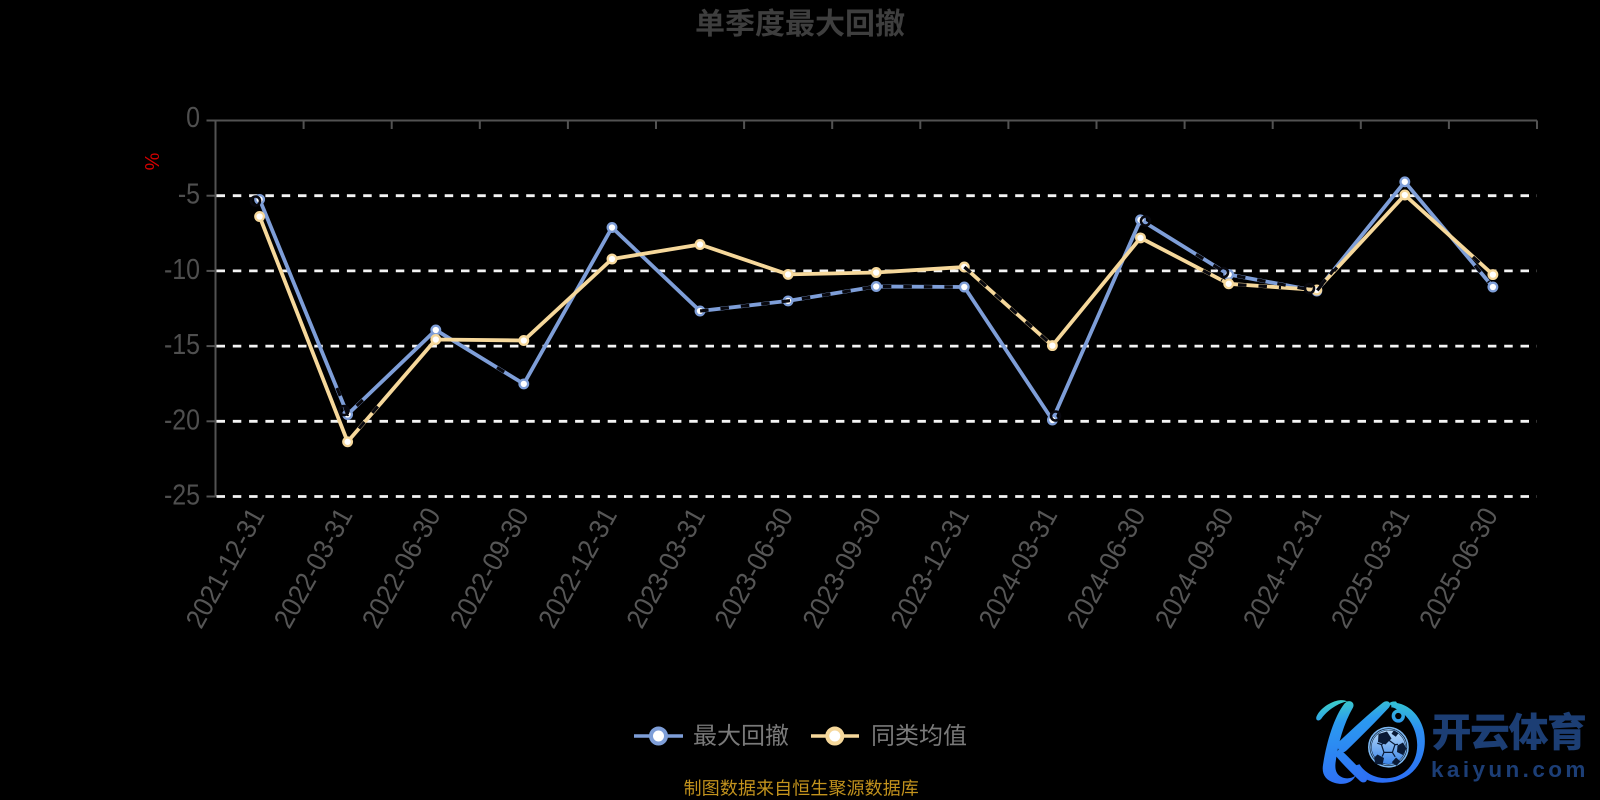 The image size is (1600, 800). What do you see at coordinates (193, 117) in the screenshot?
I see `svg-text: 0` at bounding box center [193, 117].